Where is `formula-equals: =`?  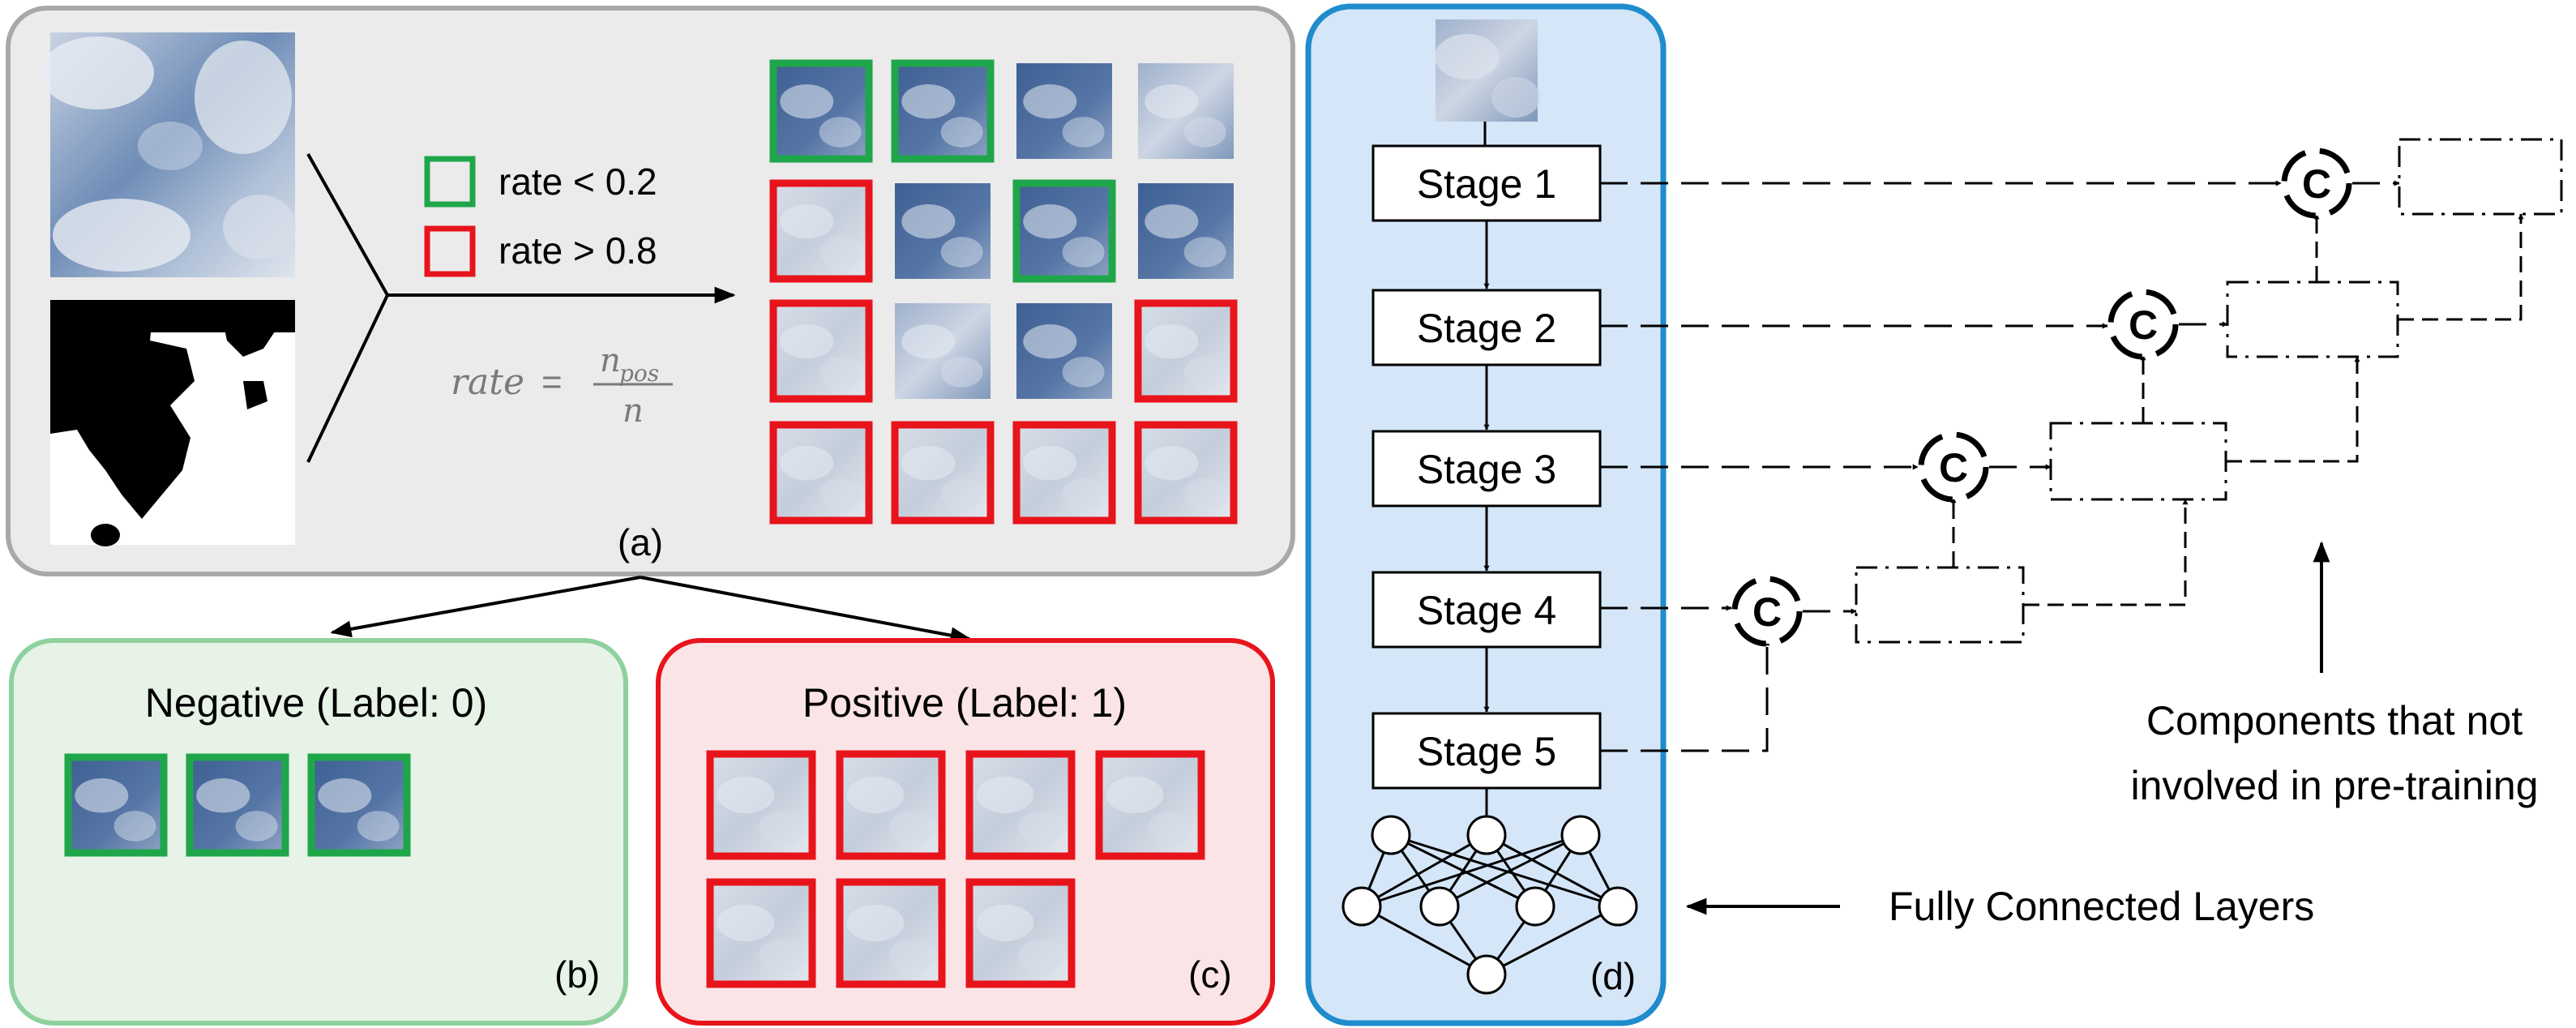 formula-equals: = is located at coordinates (552, 382).